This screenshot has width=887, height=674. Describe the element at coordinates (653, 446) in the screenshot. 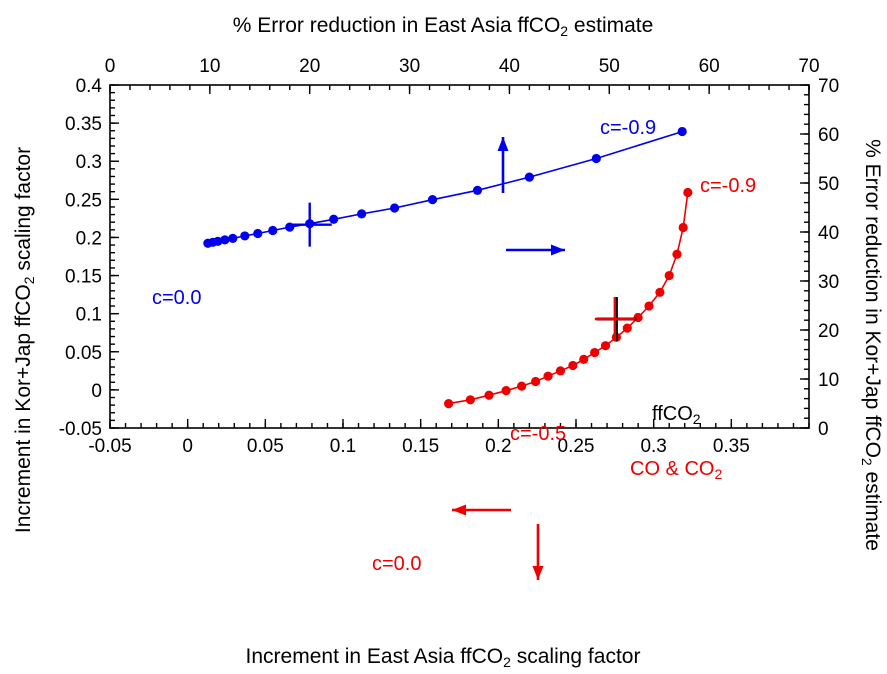

I see `bottom-x-tick-label: 0.3` at that location.